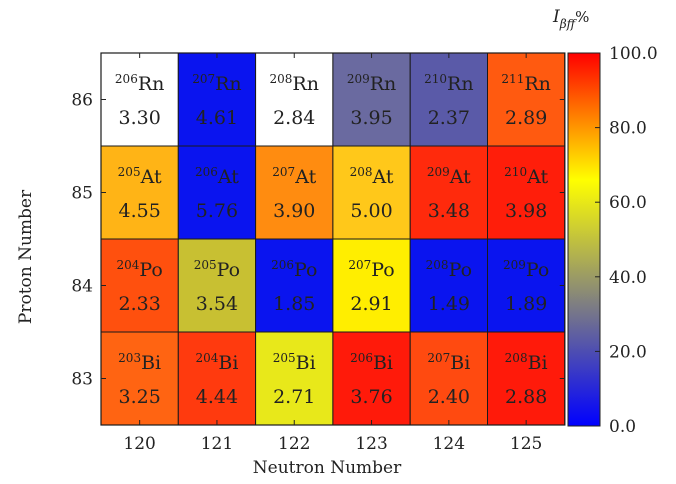 The height and width of the screenshot is (484, 676). I want to click on cell-nuclide-label: 210At, so click(526, 176).